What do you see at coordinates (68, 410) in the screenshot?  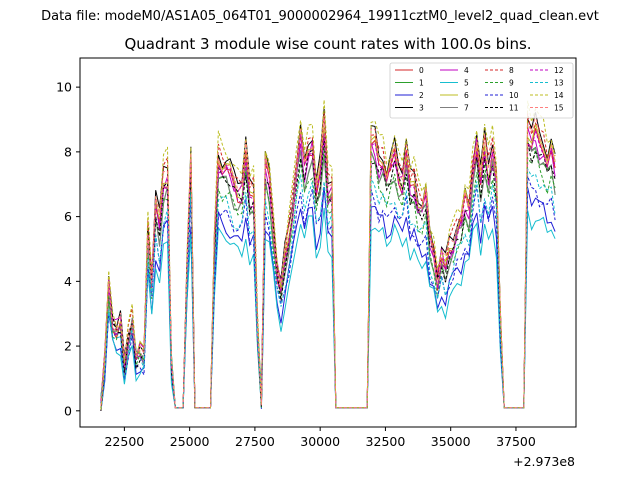 I see `y-tick-label: 0` at bounding box center [68, 410].